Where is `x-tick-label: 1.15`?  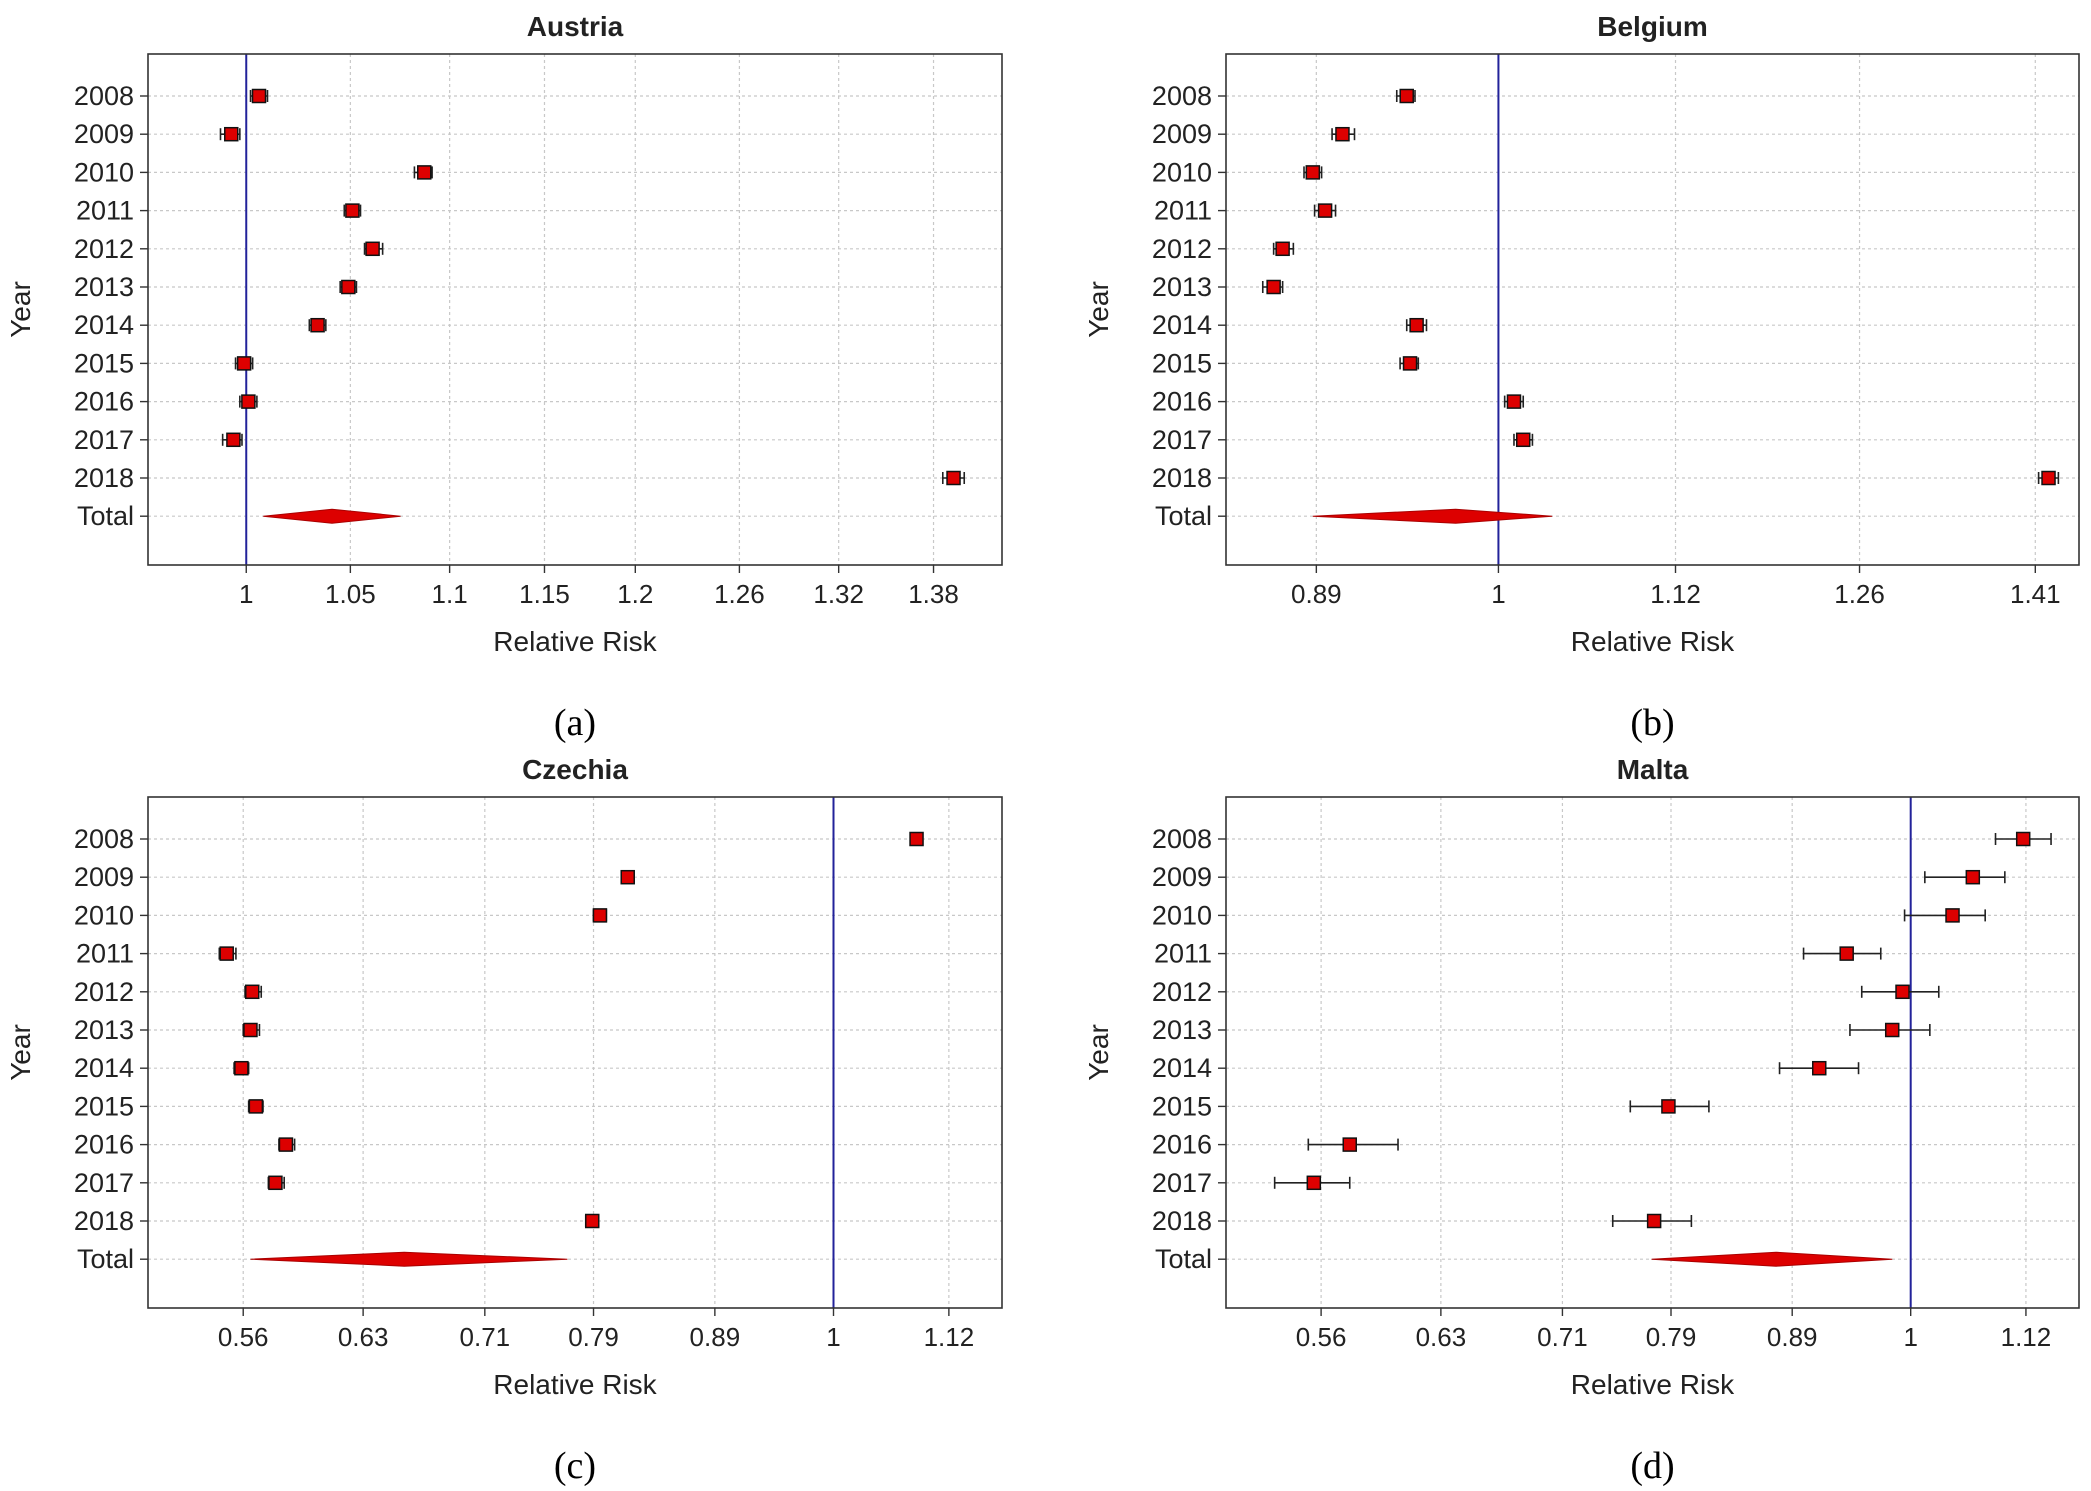
x-tick-label: 1.15 is located at coordinates (544, 594).